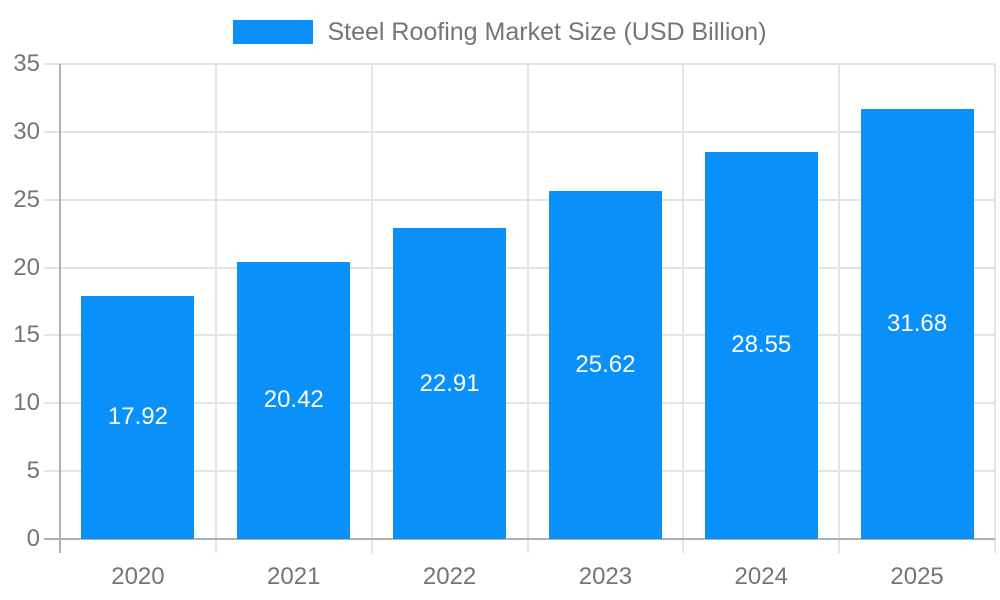 This screenshot has width=1000, height=600. I want to click on y-tick-label: 20, so click(26, 267).